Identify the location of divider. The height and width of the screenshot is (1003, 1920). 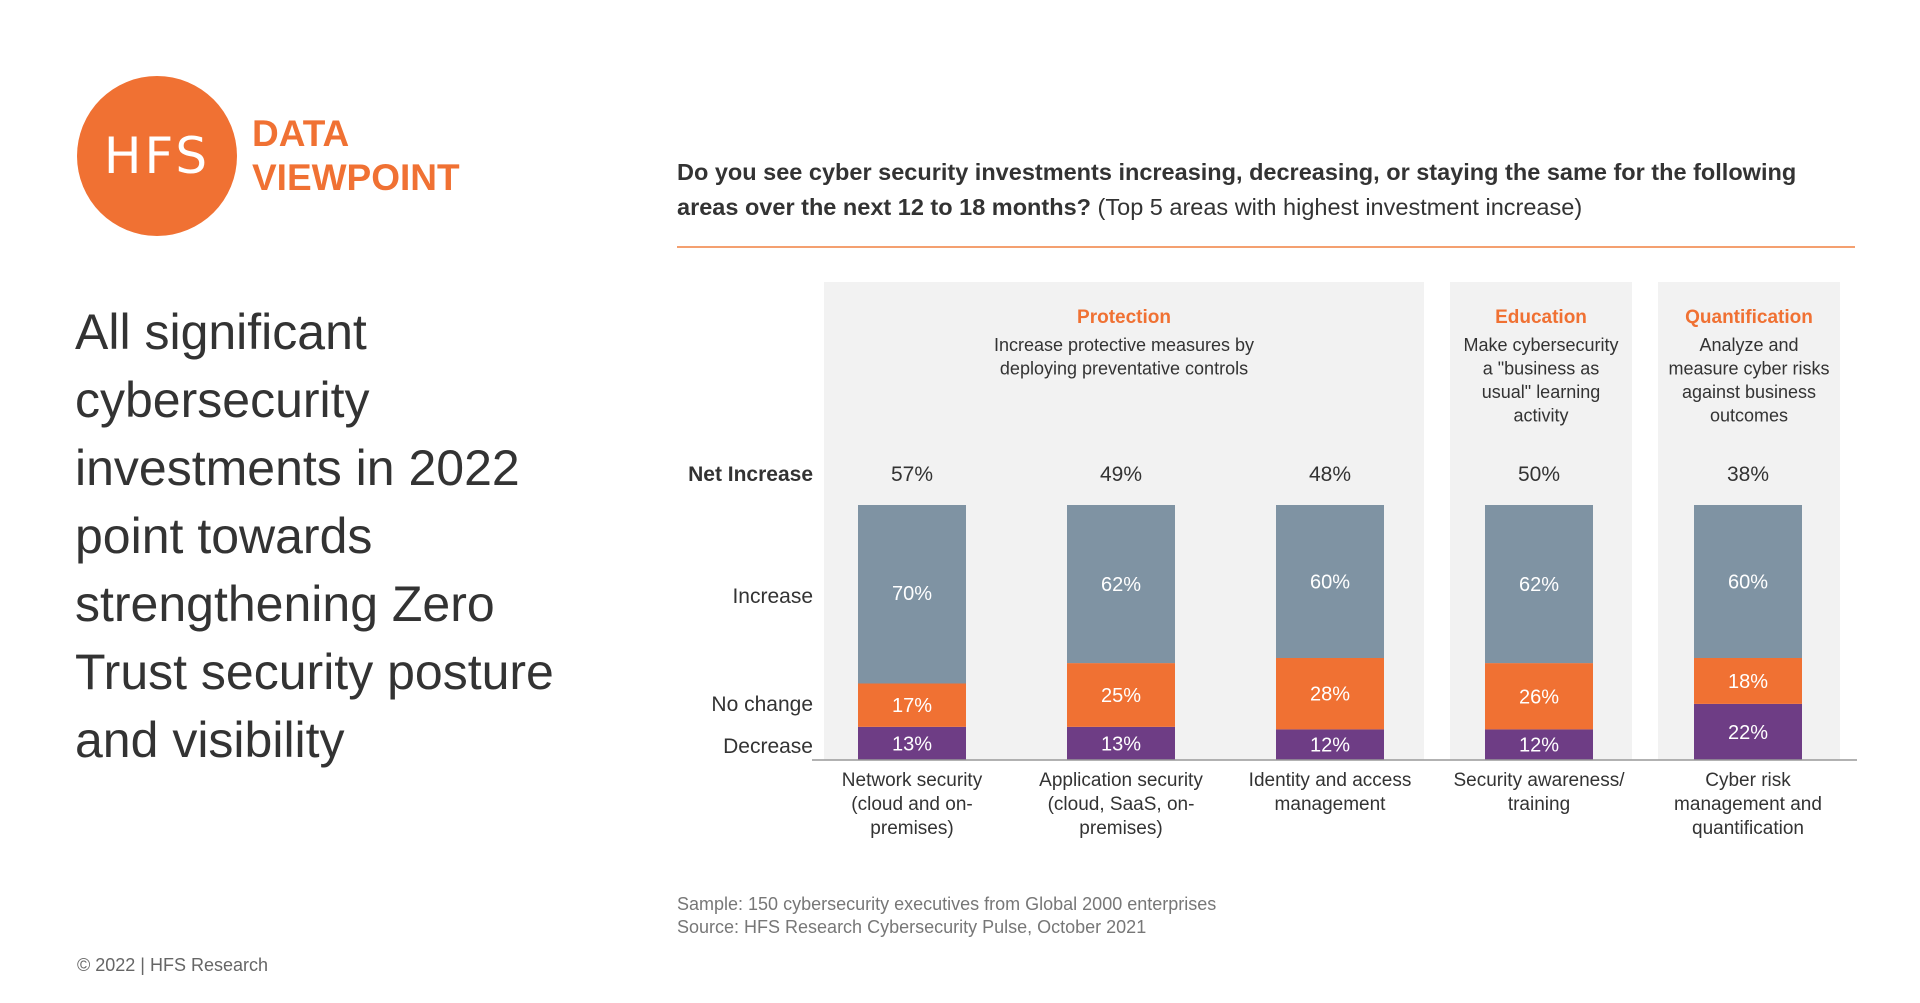
(1266, 247).